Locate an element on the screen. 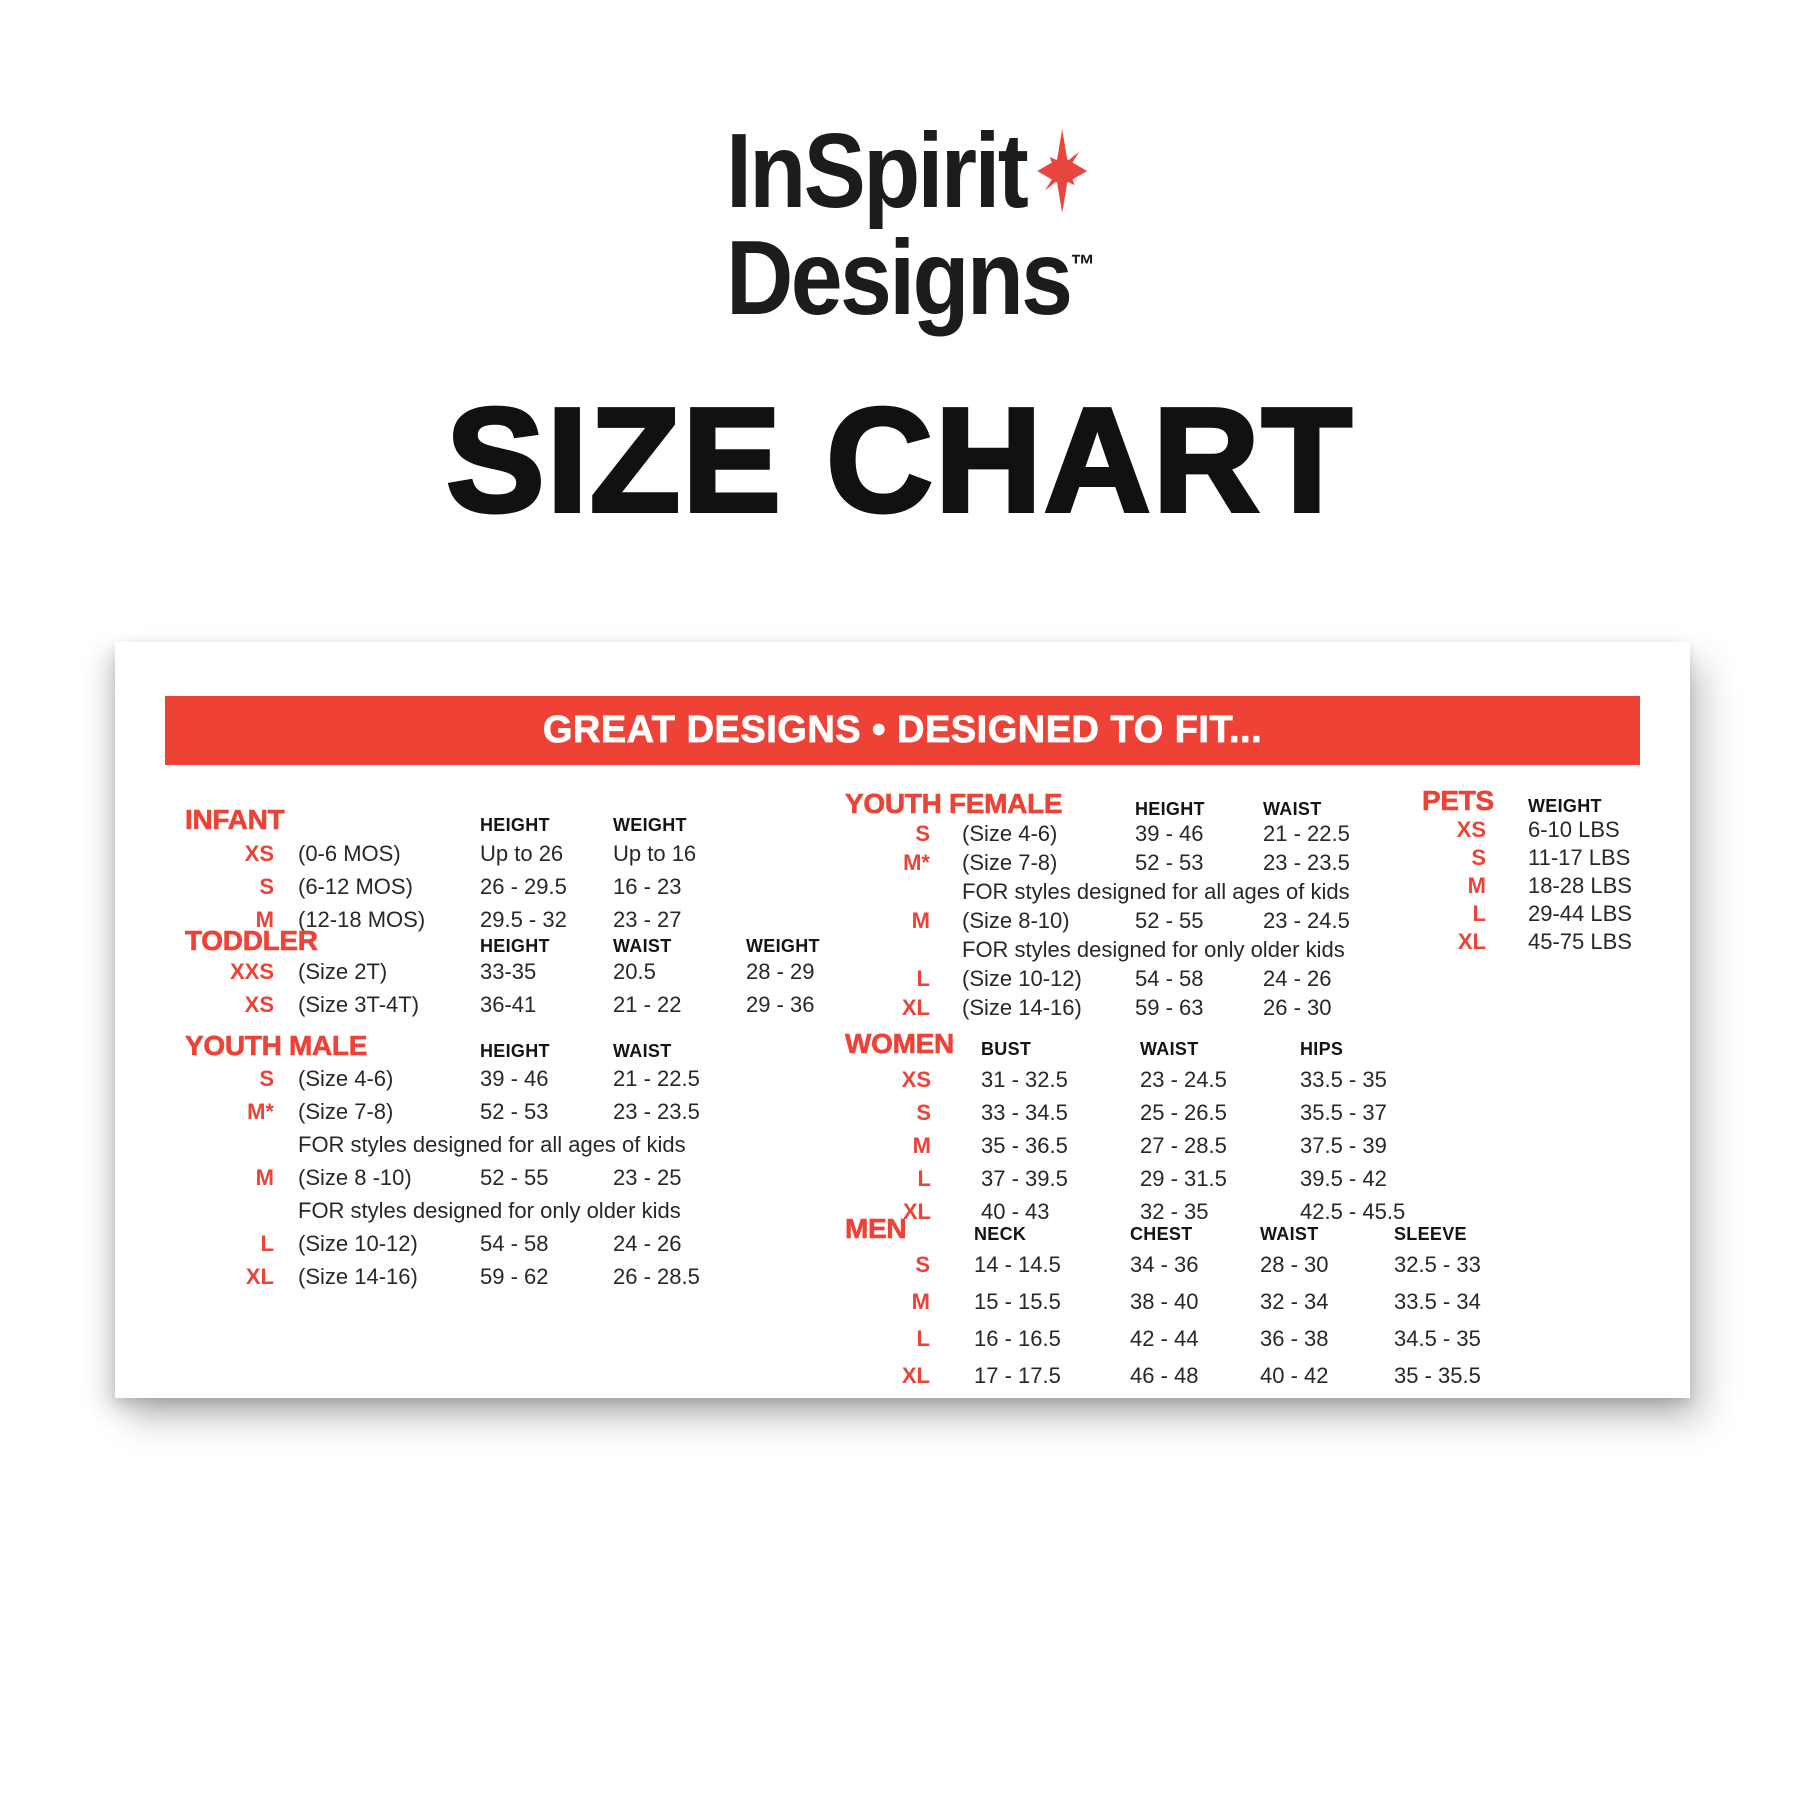 This screenshot has width=1800, height=1800. size-value: 29 - 36 is located at coordinates (780, 1004).